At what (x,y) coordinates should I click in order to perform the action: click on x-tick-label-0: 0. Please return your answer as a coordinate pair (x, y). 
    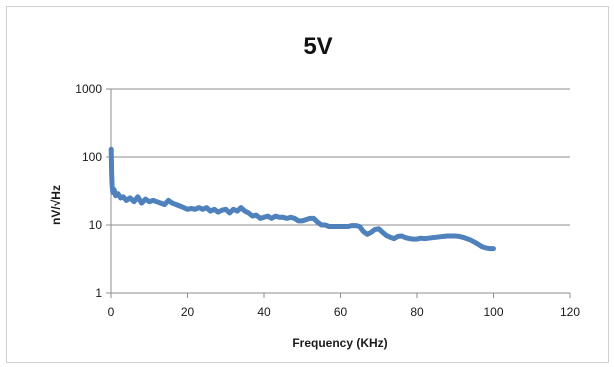
    Looking at the image, I should click on (111, 312).